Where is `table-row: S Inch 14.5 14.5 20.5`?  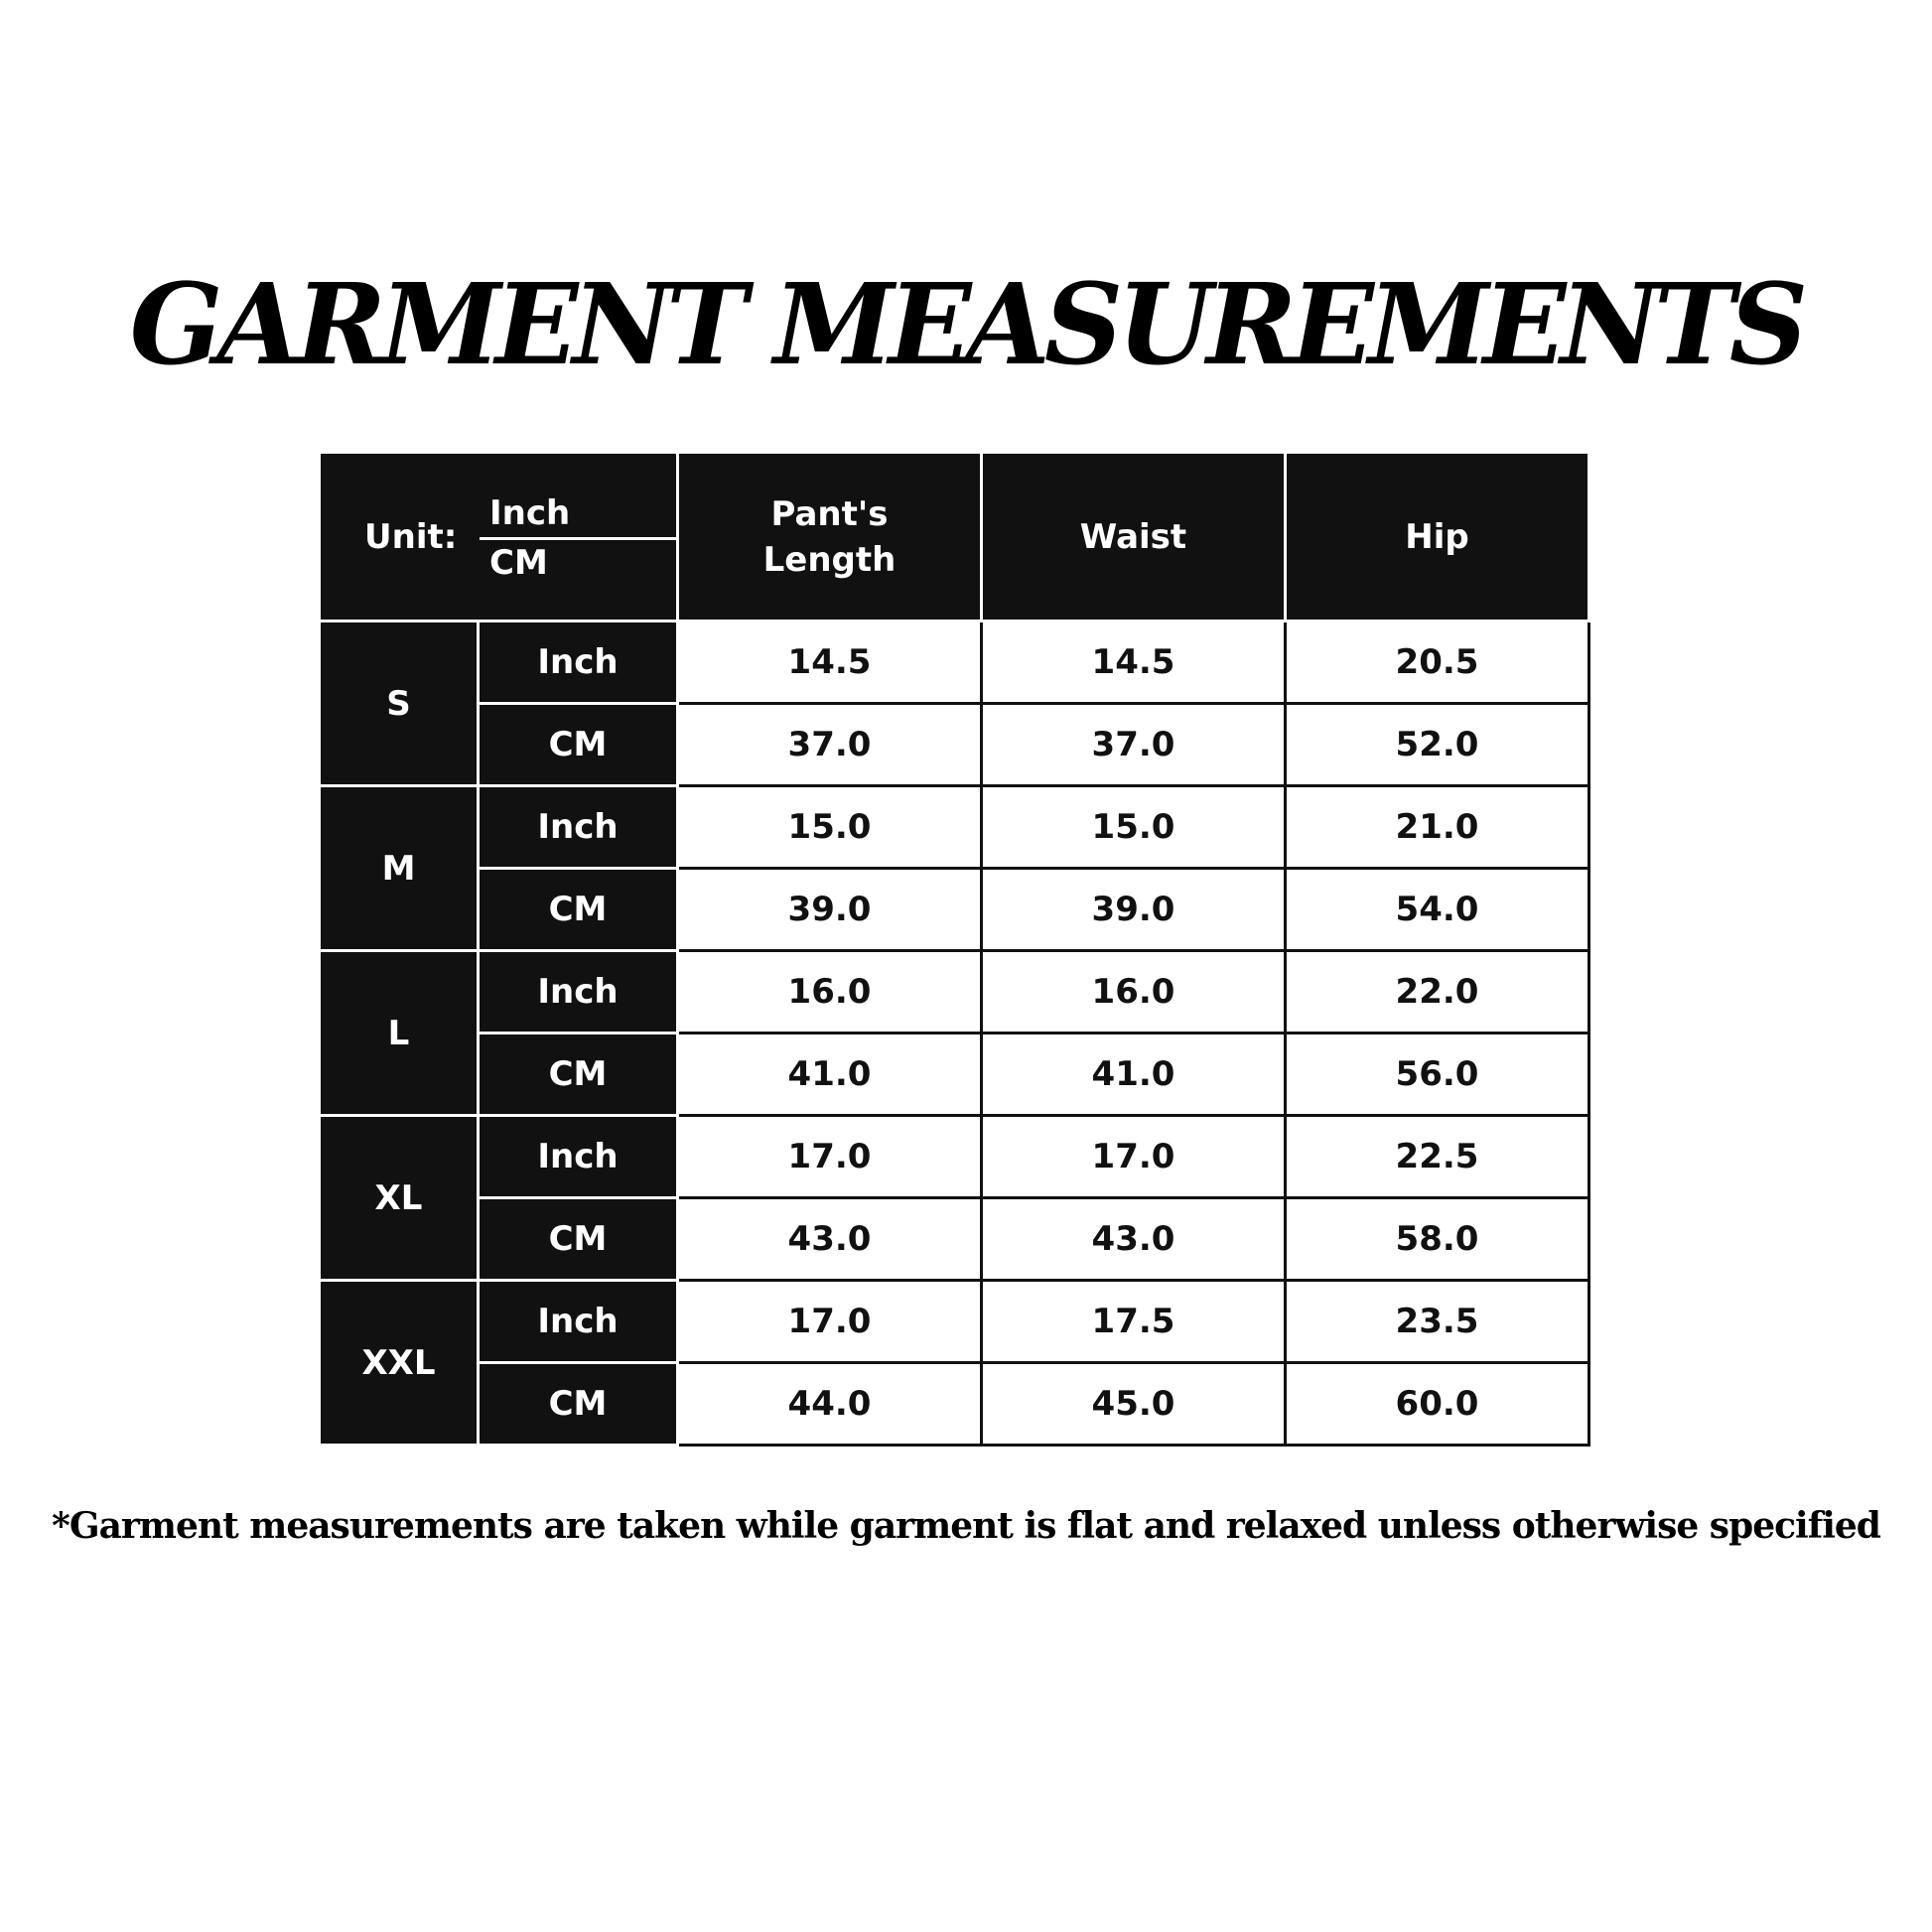 table-row: S Inch 14.5 14.5 20.5 is located at coordinates (954, 703).